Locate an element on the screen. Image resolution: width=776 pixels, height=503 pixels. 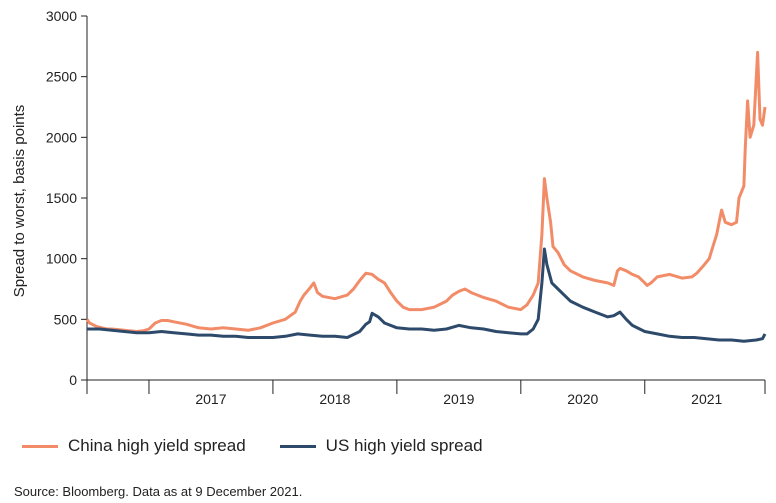
x-tick-label: 2020 is located at coordinates (582, 399).